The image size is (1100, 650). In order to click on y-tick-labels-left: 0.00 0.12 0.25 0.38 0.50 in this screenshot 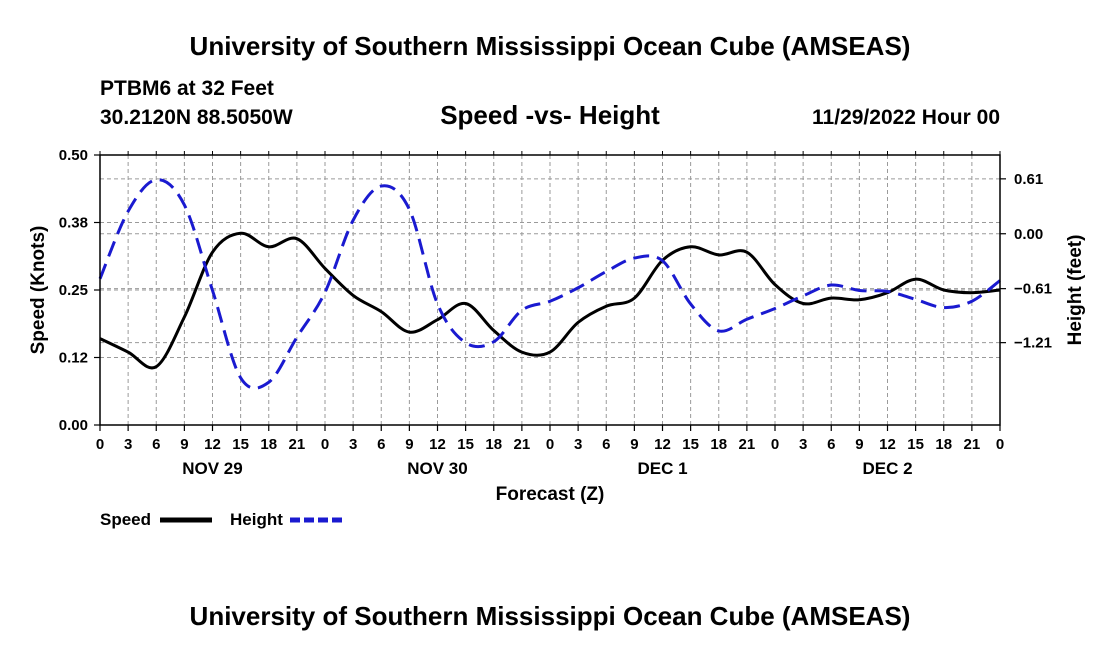, I will do `click(73, 290)`.